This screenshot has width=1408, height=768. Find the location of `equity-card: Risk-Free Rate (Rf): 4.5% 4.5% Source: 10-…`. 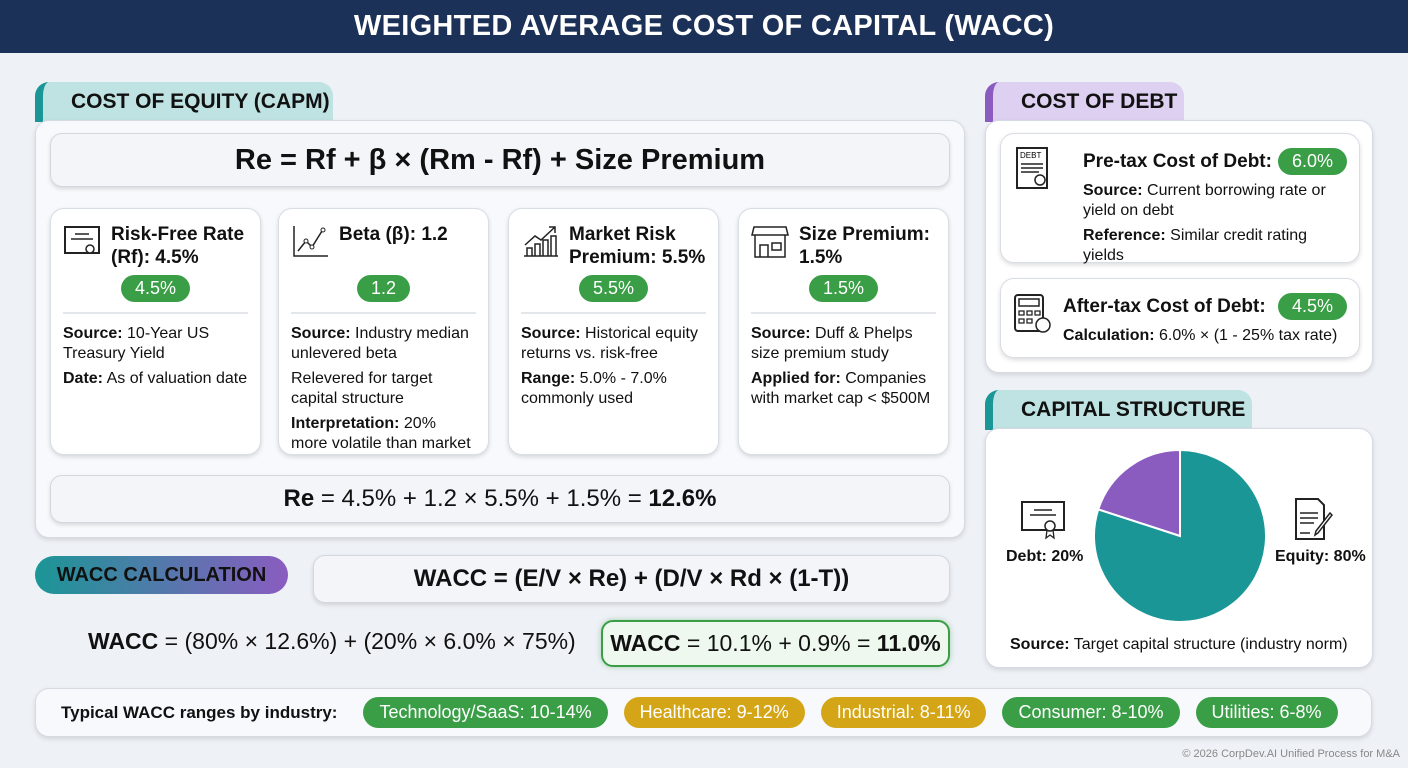

equity-card: Risk-Free Rate (Rf): 4.5% 4.5% Source: 10-… is located at coordinates (155, 331).